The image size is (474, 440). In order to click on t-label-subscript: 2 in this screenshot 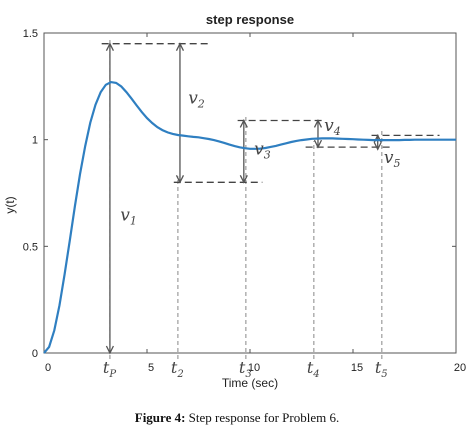, I will do `click(179, 374)`.